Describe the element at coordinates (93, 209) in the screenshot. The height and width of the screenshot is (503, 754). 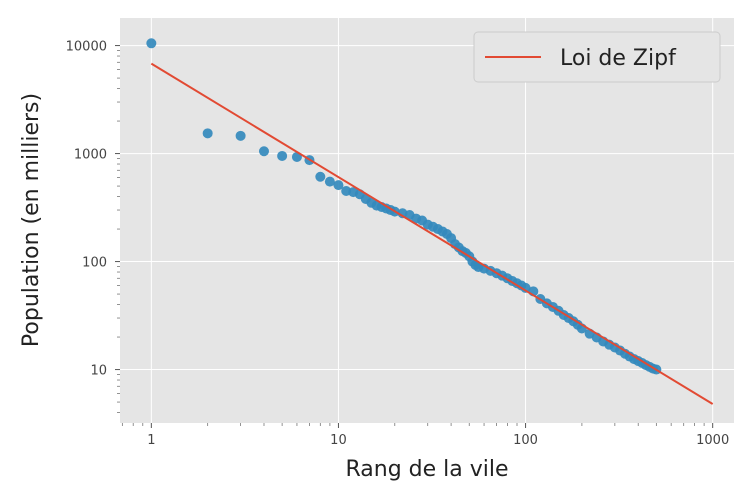
I see `y-ticks: 10 100 1000 10000` at that location.